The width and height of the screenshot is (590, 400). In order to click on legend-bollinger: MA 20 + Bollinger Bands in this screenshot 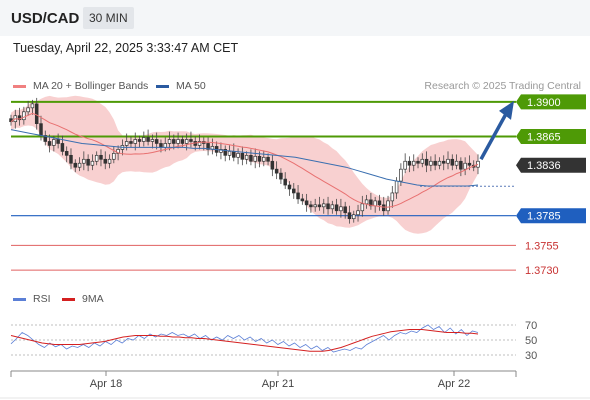, I will do `click(80, 86)`.